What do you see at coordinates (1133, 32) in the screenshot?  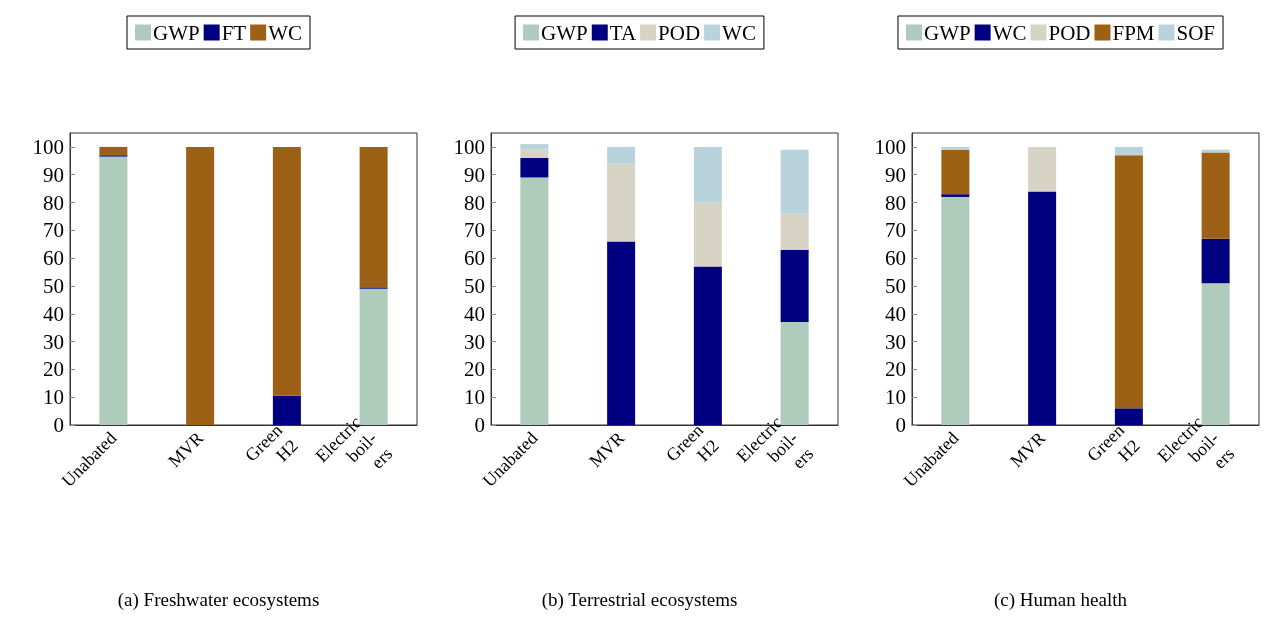 I see `legend-label: FPM` at bounding box center [1133, 32].